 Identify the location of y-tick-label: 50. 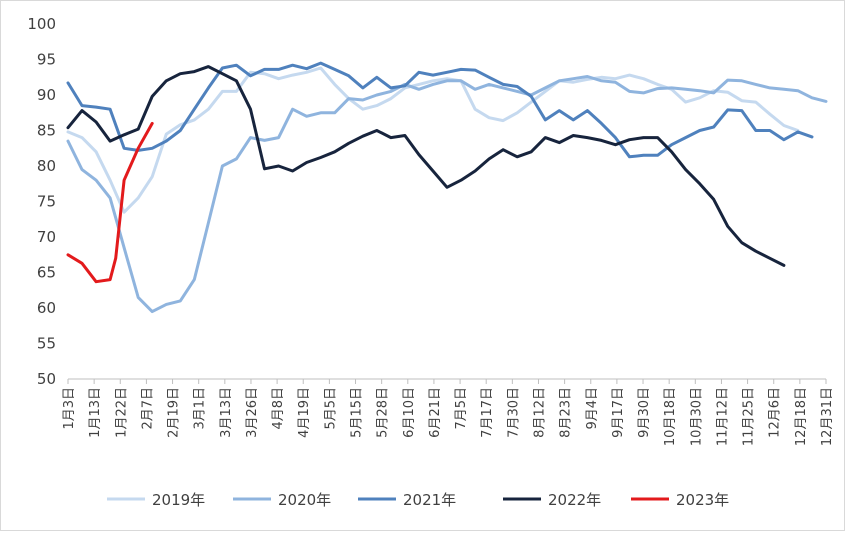
(46, 379).